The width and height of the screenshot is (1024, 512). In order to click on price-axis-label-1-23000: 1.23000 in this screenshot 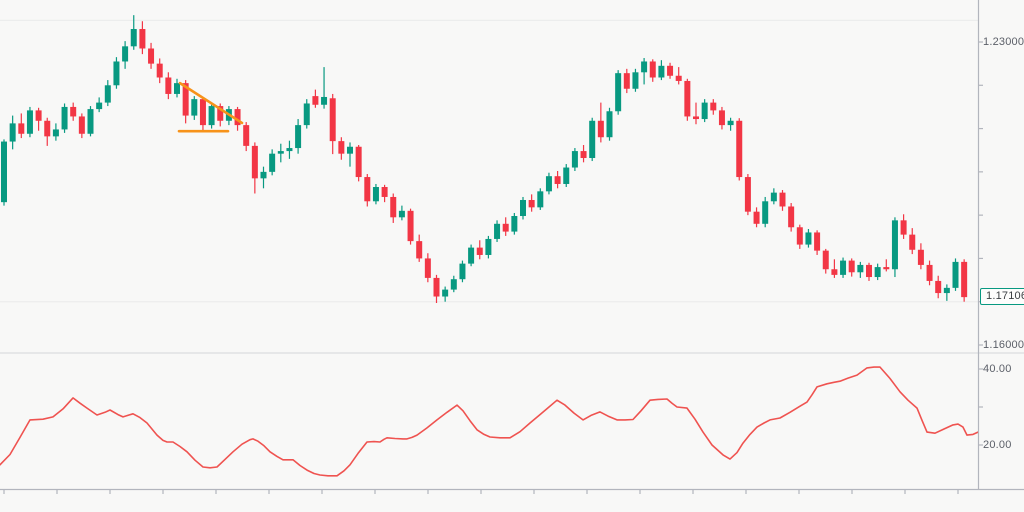, I will do `click(1003, 42)`.